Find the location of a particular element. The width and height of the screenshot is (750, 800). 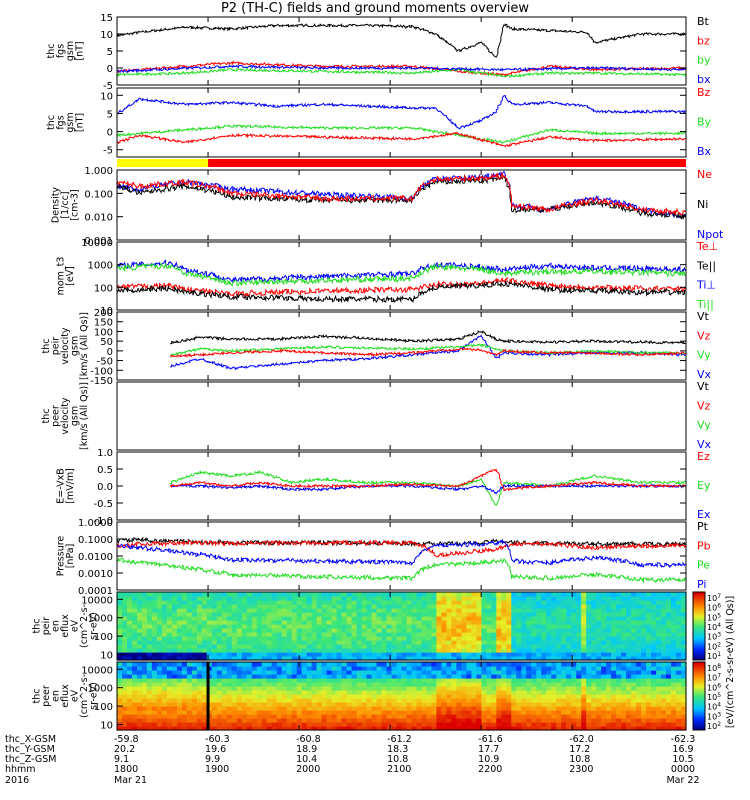

ephemeris-value: 10.9 is located at coordinates (488, 759).